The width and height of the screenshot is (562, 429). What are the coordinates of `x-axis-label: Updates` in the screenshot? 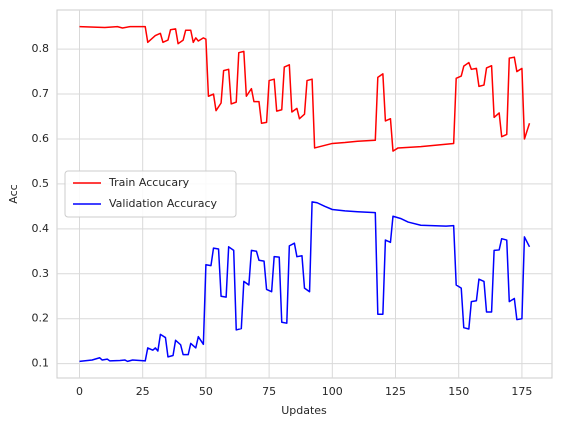 It's located at (304, 410).